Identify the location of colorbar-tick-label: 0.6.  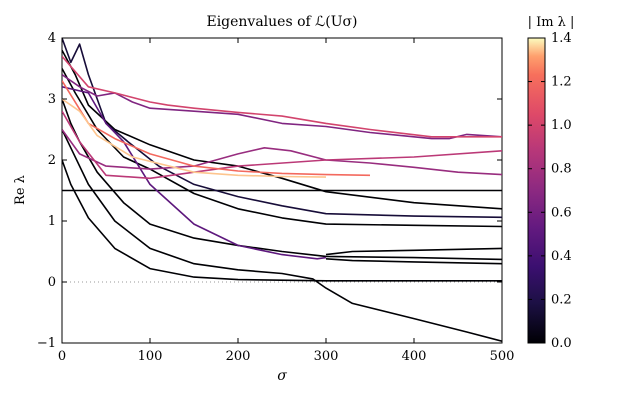
(561, 212).